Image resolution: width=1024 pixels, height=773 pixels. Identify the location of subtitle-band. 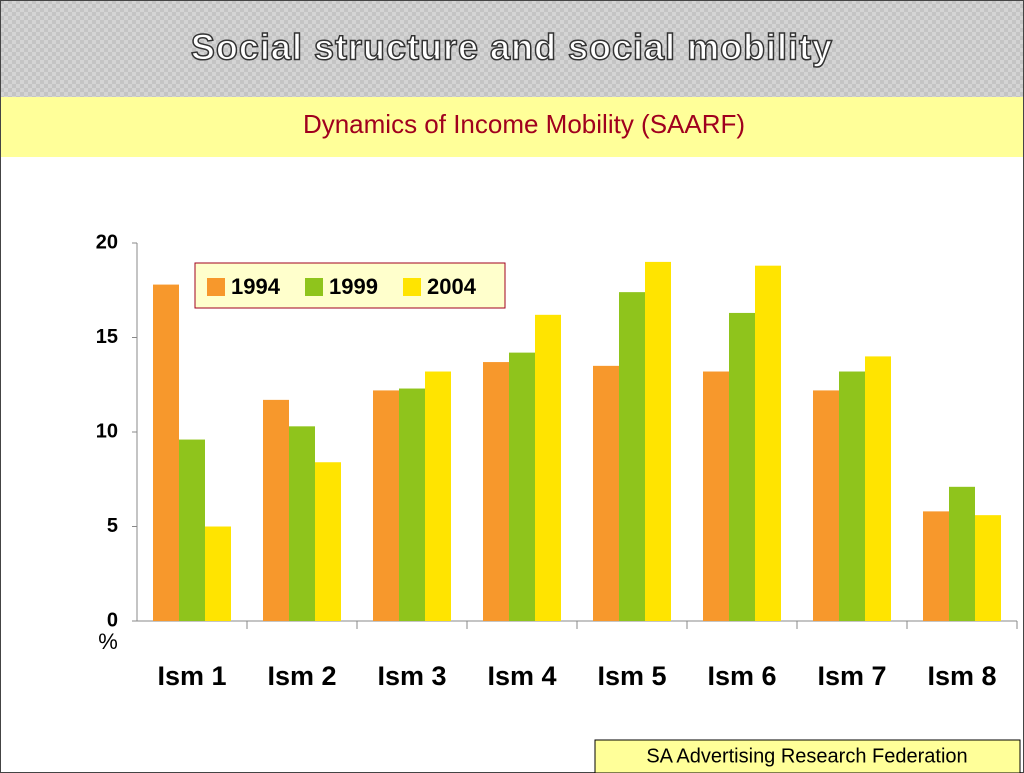
(512, 127).